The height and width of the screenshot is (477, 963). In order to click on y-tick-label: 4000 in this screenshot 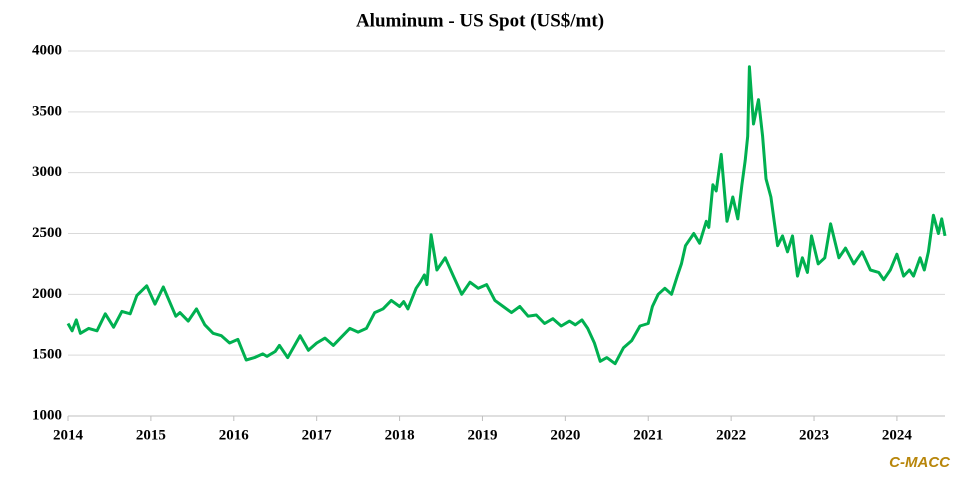, I will do `click(47, 50)`.